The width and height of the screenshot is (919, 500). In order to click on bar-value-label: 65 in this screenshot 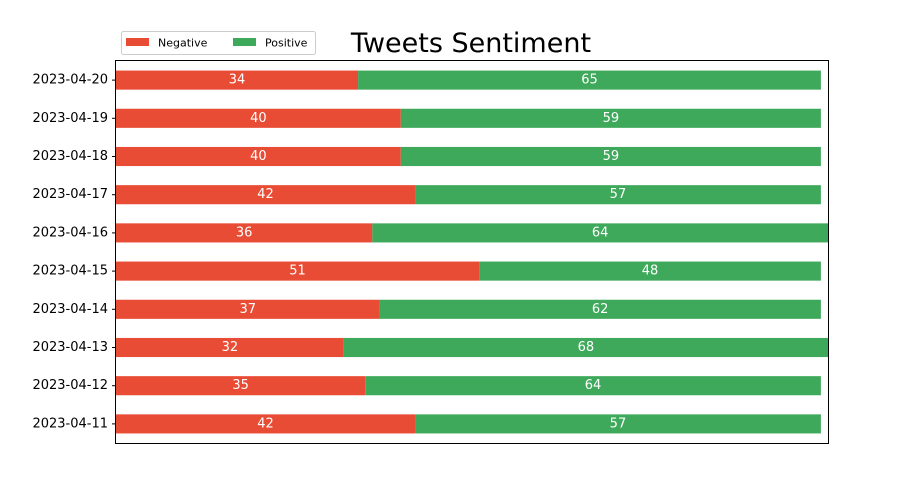, I will do `click(589, 80)`.